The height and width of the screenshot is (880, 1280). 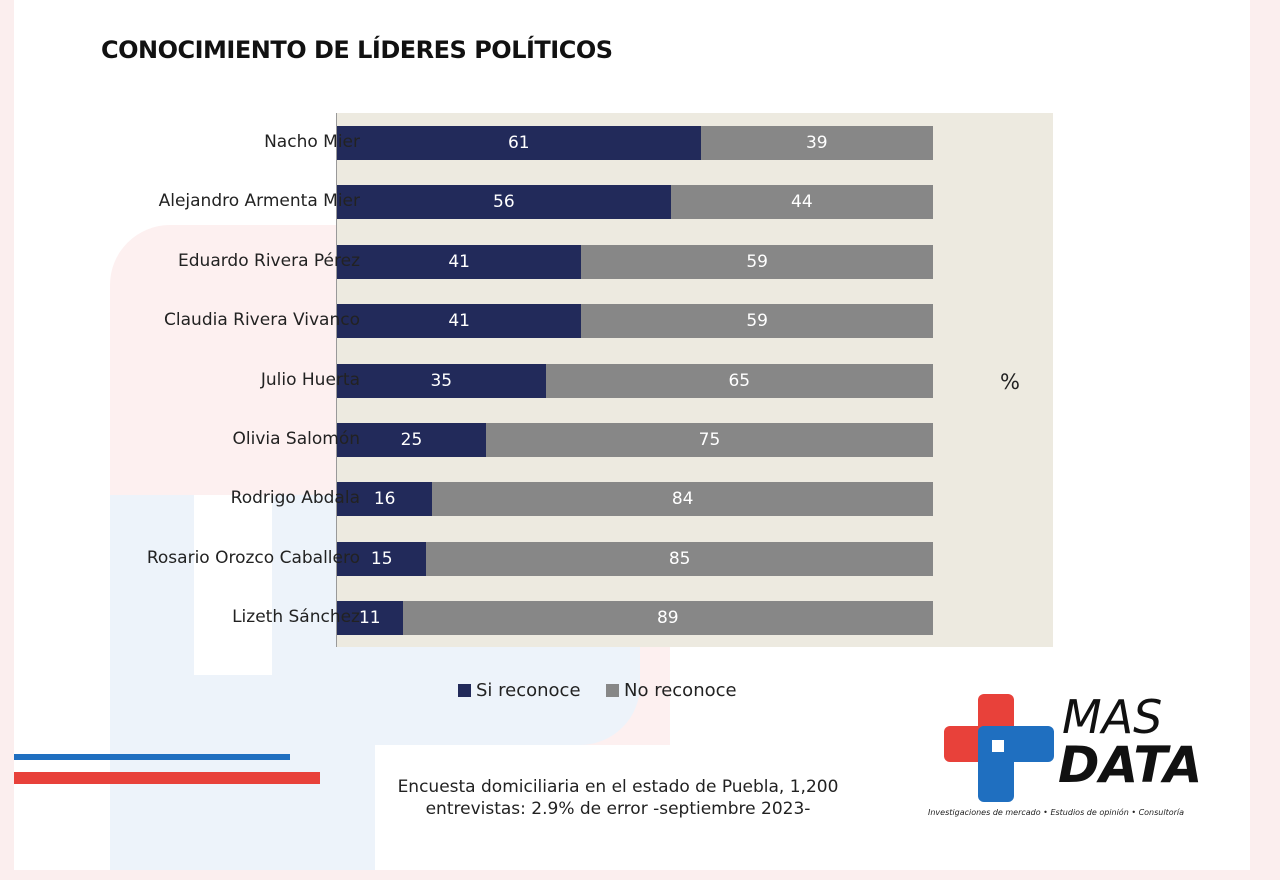 I want to click on data-label: 35, so click(x=441, y=380).